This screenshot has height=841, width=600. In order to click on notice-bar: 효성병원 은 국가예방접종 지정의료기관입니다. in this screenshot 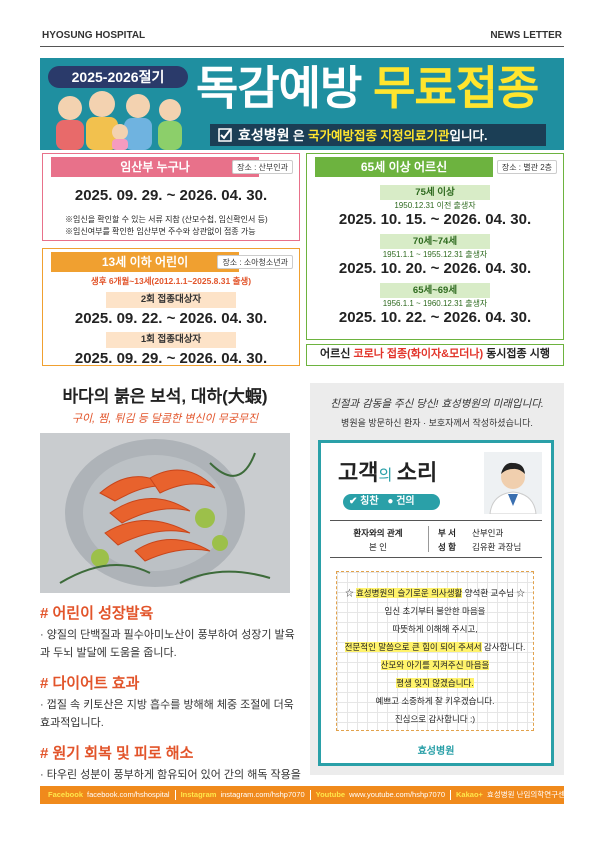, I will do `click(378, 135)`.